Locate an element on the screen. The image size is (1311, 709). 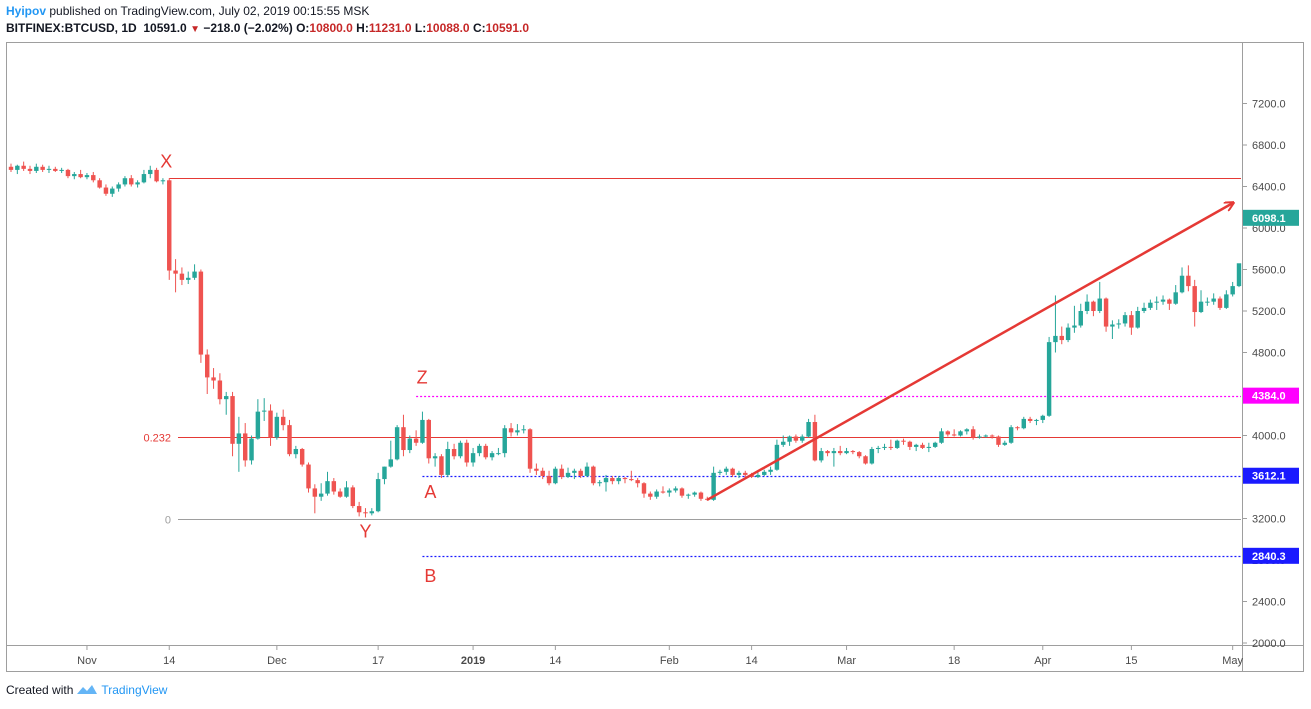
time-tick-label: Feb is located at coordinates (669, 661).